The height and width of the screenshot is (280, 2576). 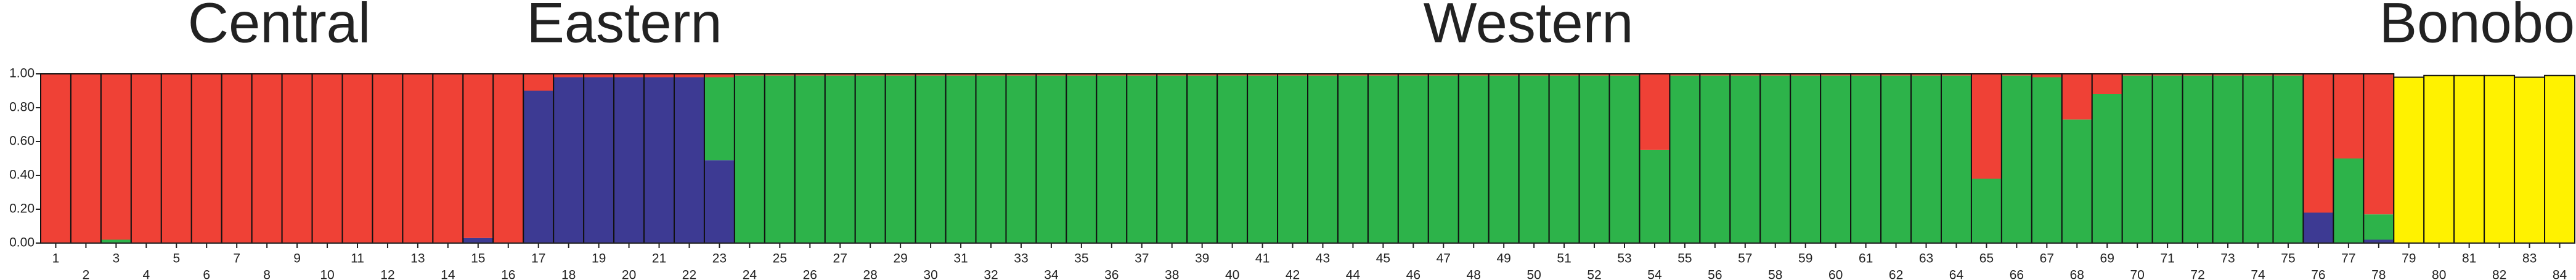 I want to click on y-tick-label: 0.40, so click(x=22, y=175).